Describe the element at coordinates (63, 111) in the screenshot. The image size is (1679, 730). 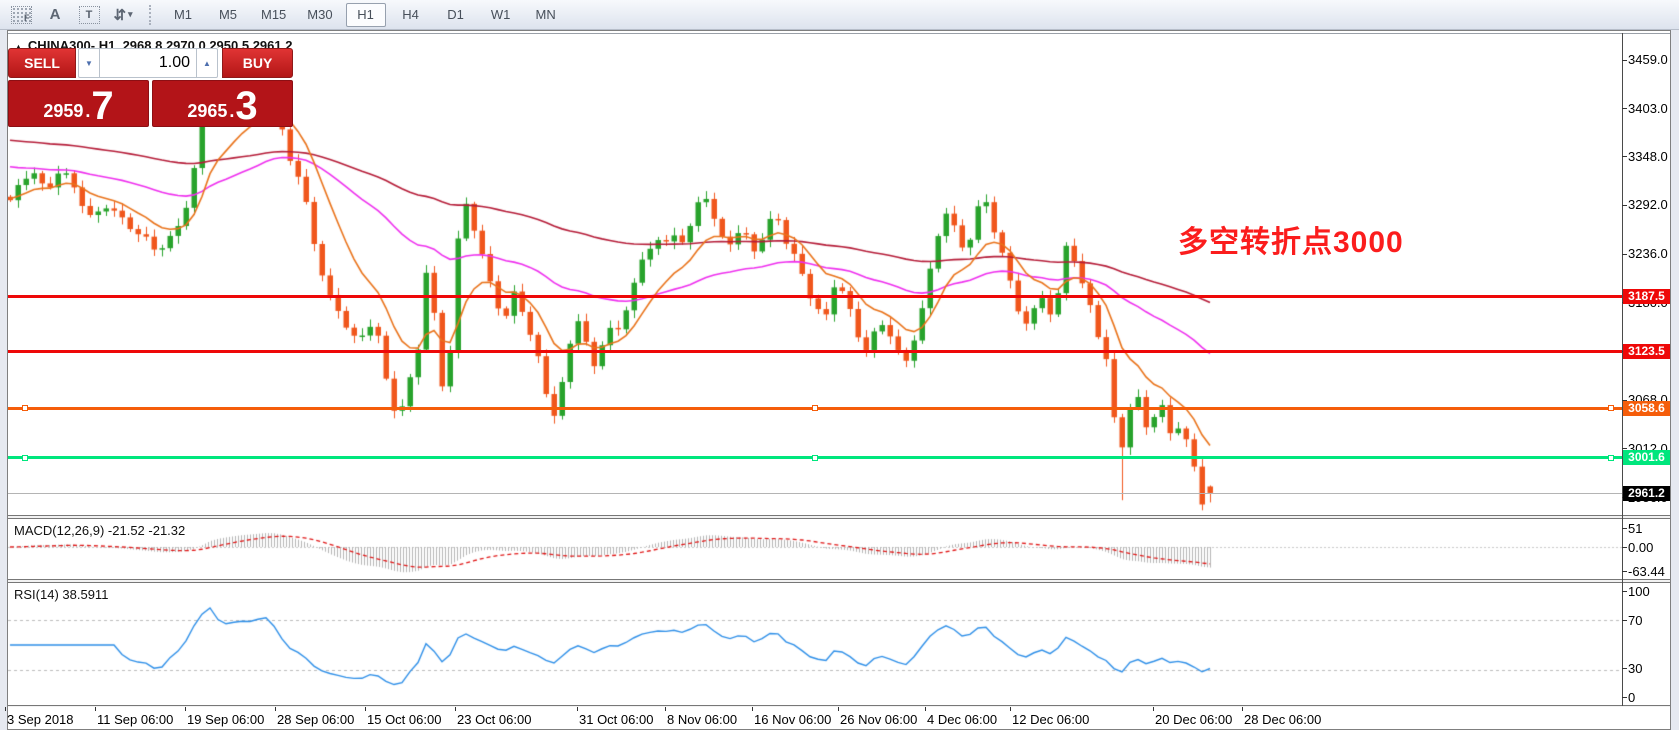
I see `bid-price-main: 2959` at that location.